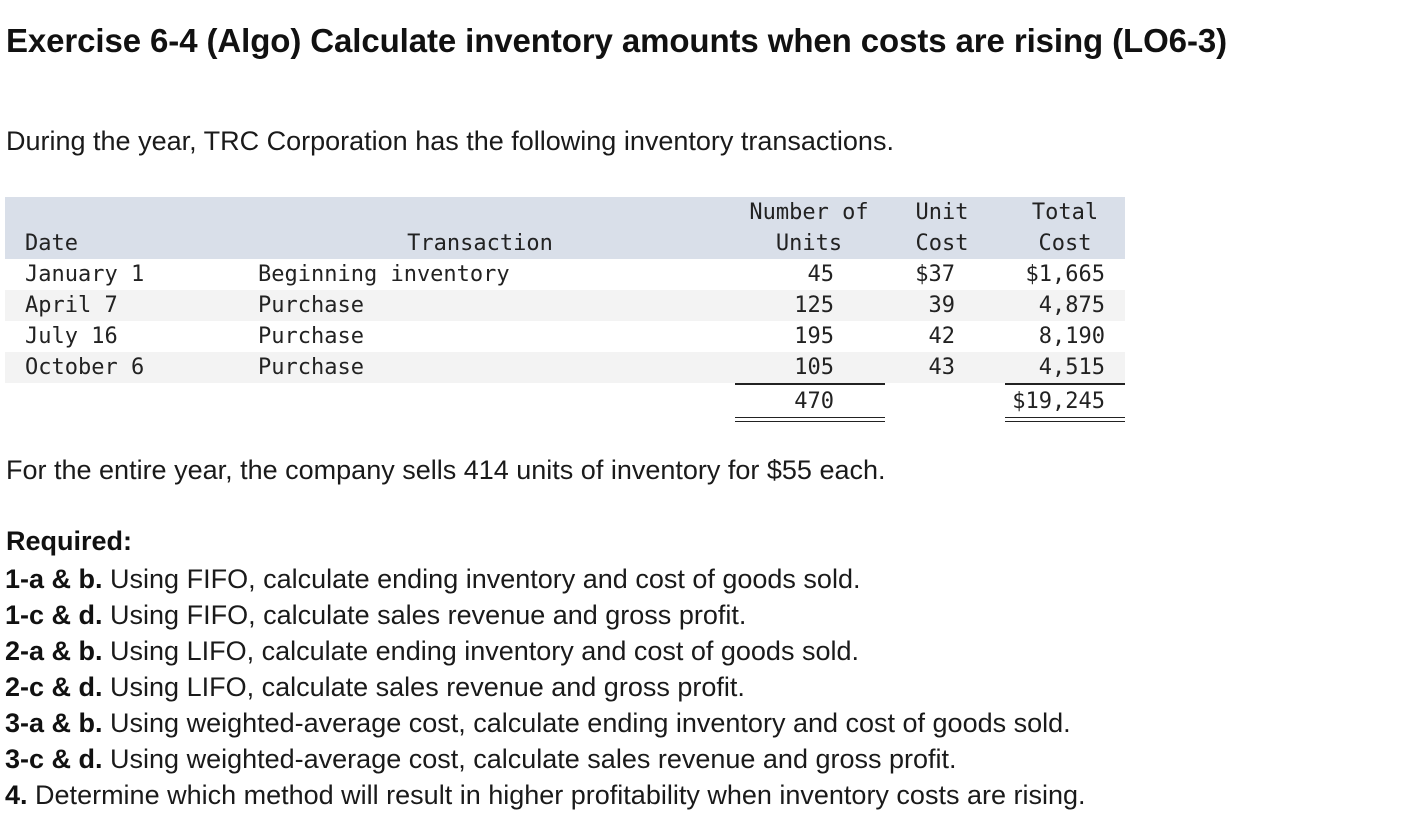  What do you see at coordinates (54, 687) in the screenshot?
I see `requirement-label: 2-c & d.` at bounding box center [54, 687].